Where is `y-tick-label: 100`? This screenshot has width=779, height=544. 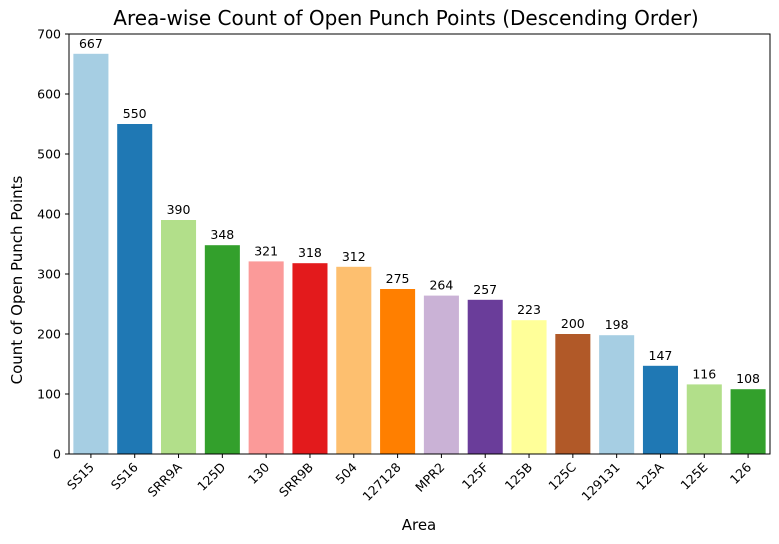
y-tick-label: 100 is located at coordinates (49, 394).